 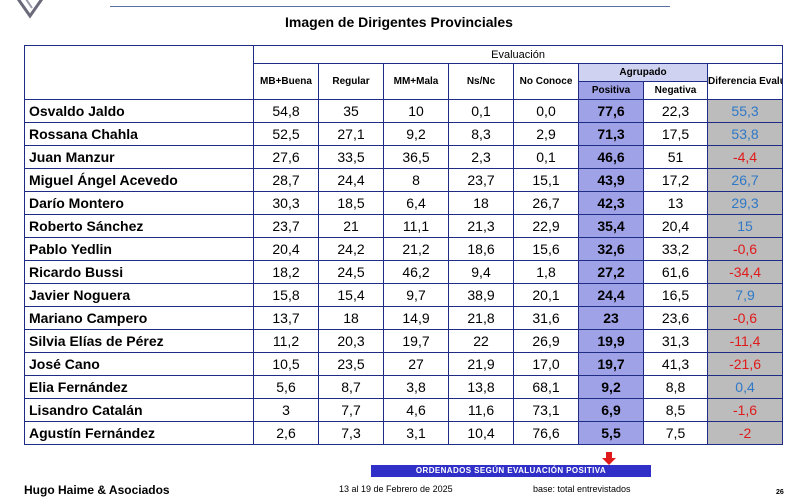 I want to click on cell-no-conoce: 26,9, so click(x=546, y=341).